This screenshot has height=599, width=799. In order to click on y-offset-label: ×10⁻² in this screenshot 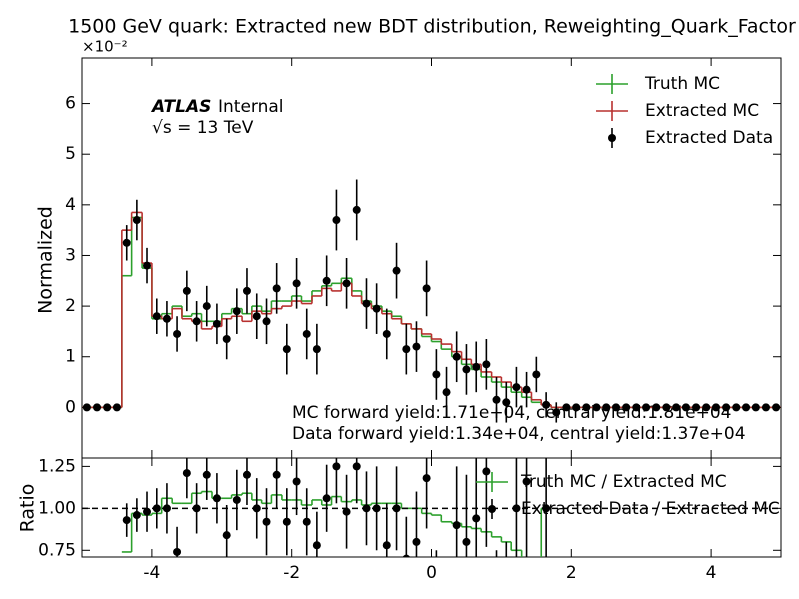, I will do `click(105, 47)`.